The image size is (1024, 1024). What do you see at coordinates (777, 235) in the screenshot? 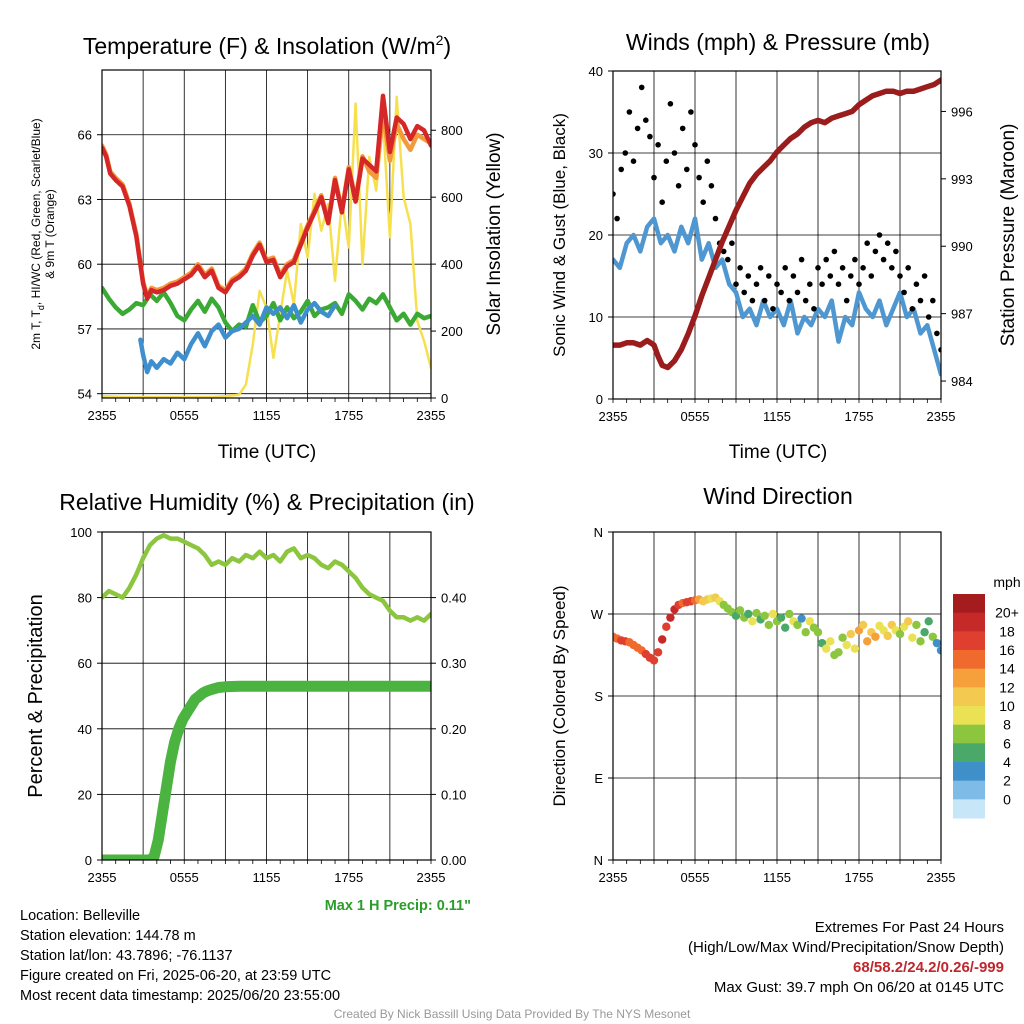
I see `plot-frame` at bounding box center [777, 235].